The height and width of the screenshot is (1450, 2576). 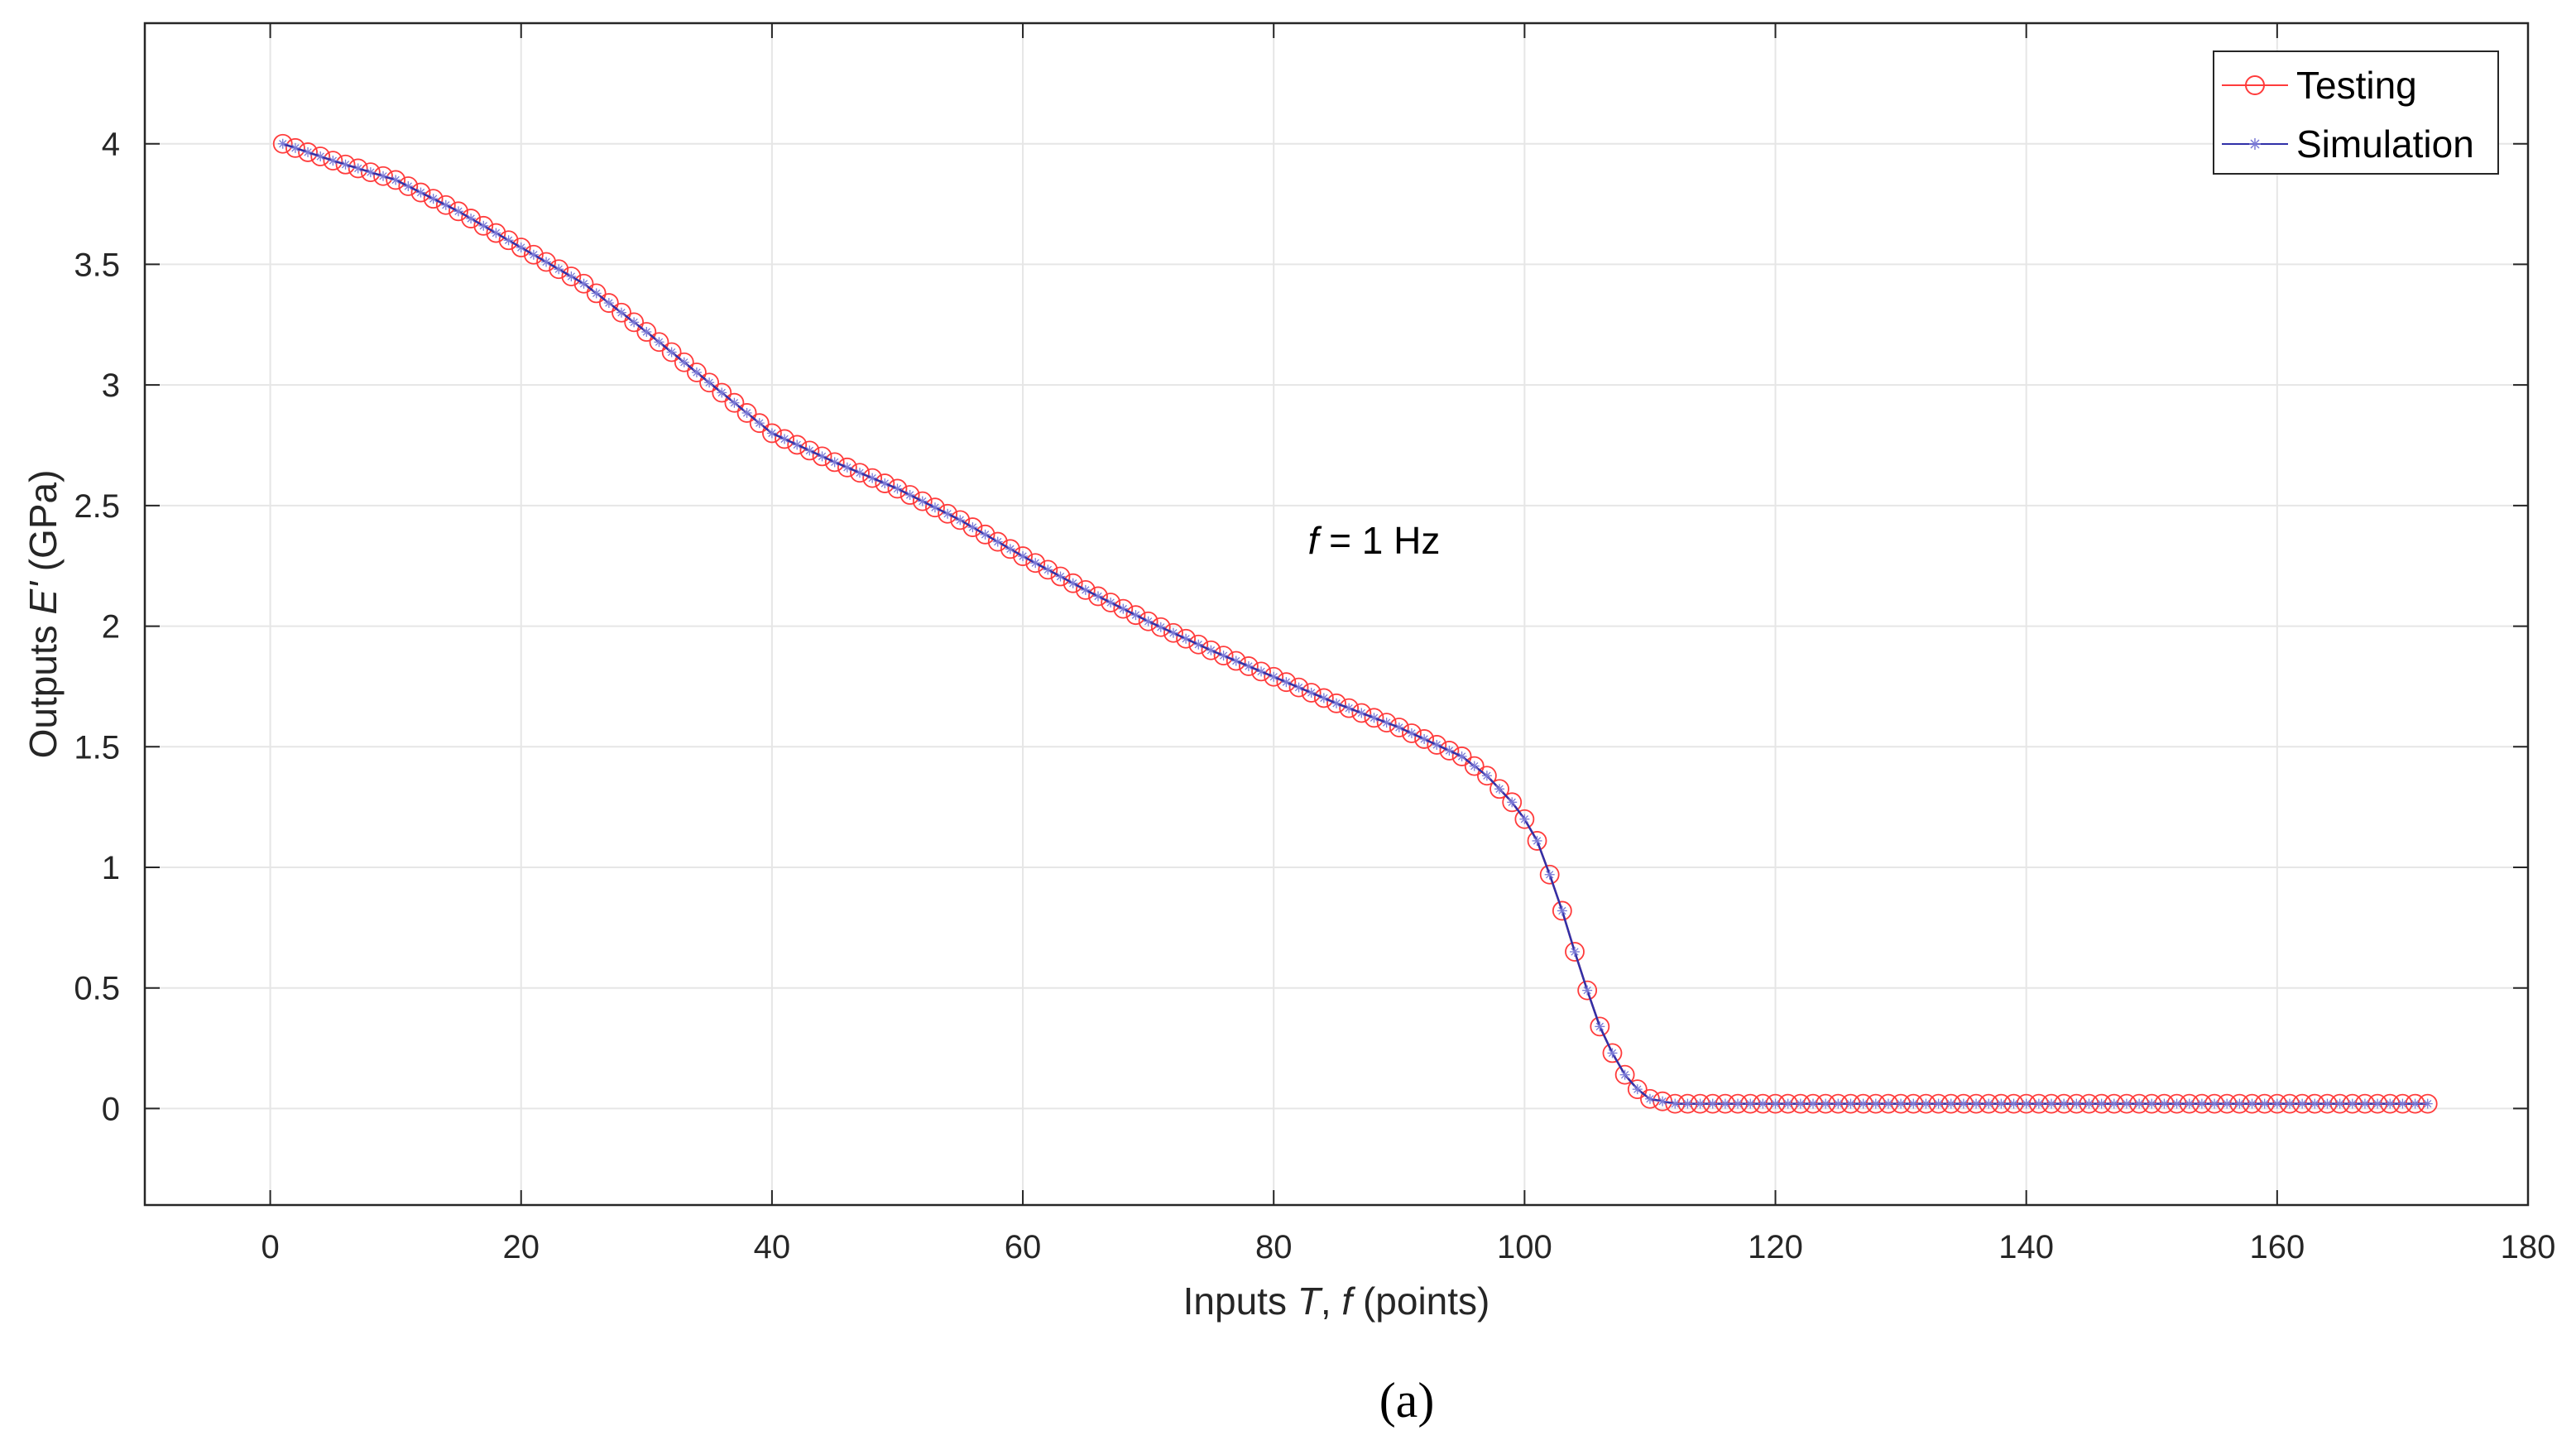 I want to click on y-tick-label: 2, so click(x=111, y=628).